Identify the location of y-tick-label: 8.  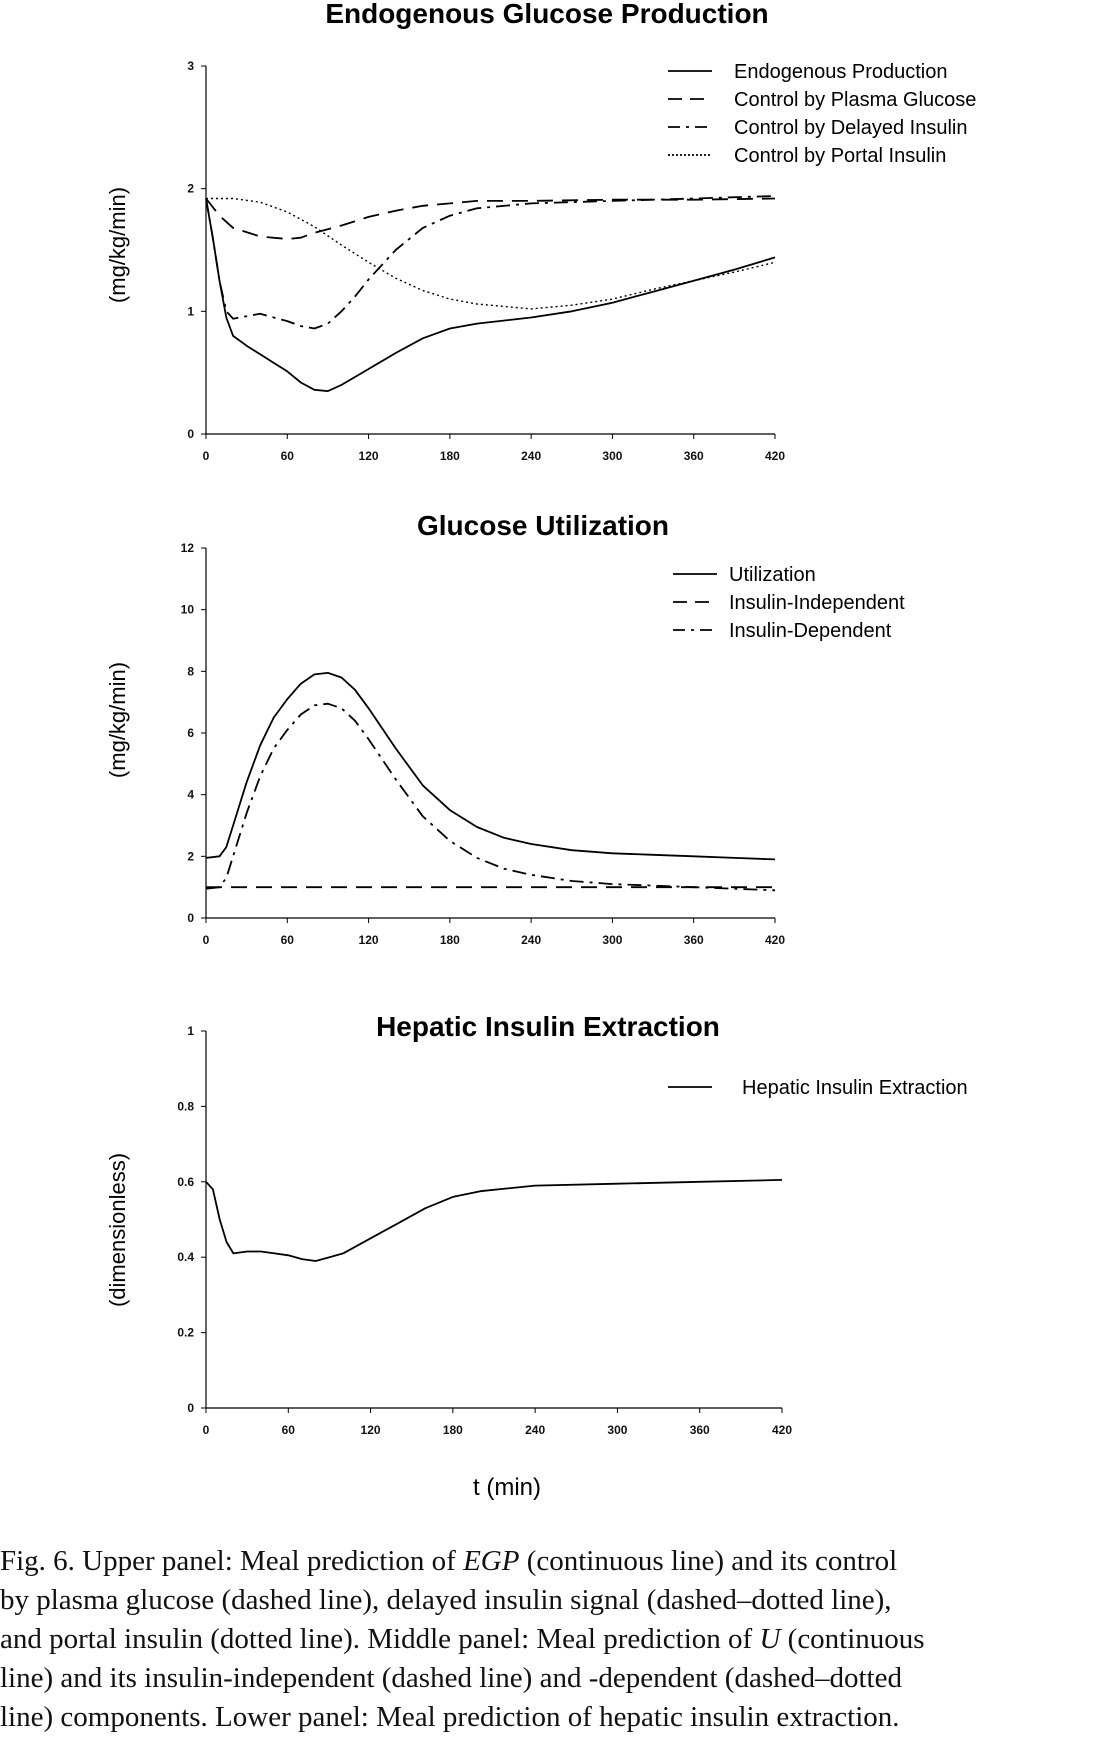
(190, 671).